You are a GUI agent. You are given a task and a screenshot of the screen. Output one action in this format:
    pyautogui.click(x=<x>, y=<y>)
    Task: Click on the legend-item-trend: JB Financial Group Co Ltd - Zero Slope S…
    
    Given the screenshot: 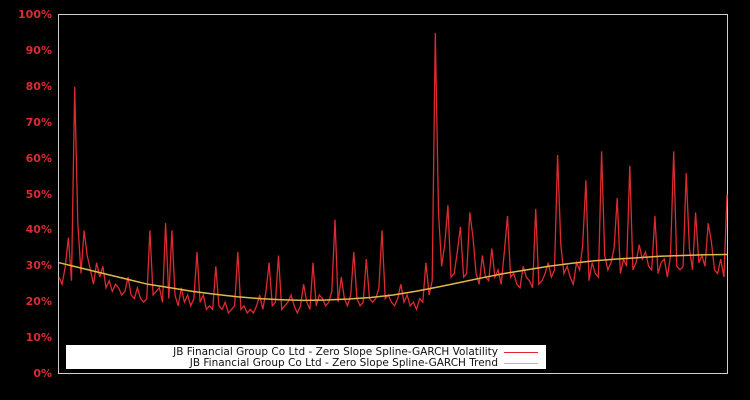 What is the action you would take?
    pyautogui.click(x=364, y=363)
    